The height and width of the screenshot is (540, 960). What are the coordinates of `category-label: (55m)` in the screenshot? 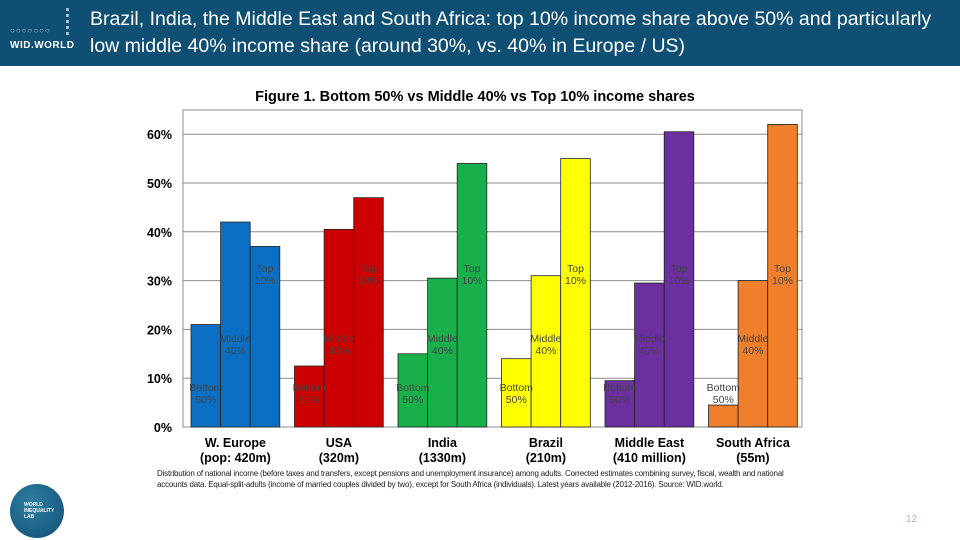 It's located at (752, 458).